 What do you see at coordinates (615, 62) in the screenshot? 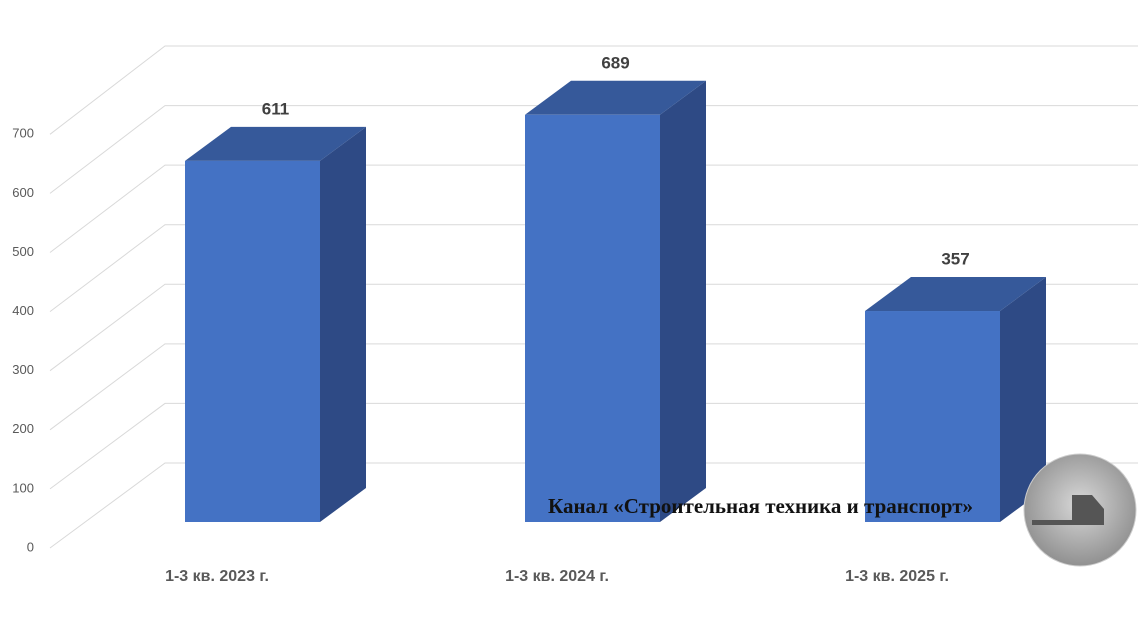
I see `value-label: 689` at bounding box center [615, 62].